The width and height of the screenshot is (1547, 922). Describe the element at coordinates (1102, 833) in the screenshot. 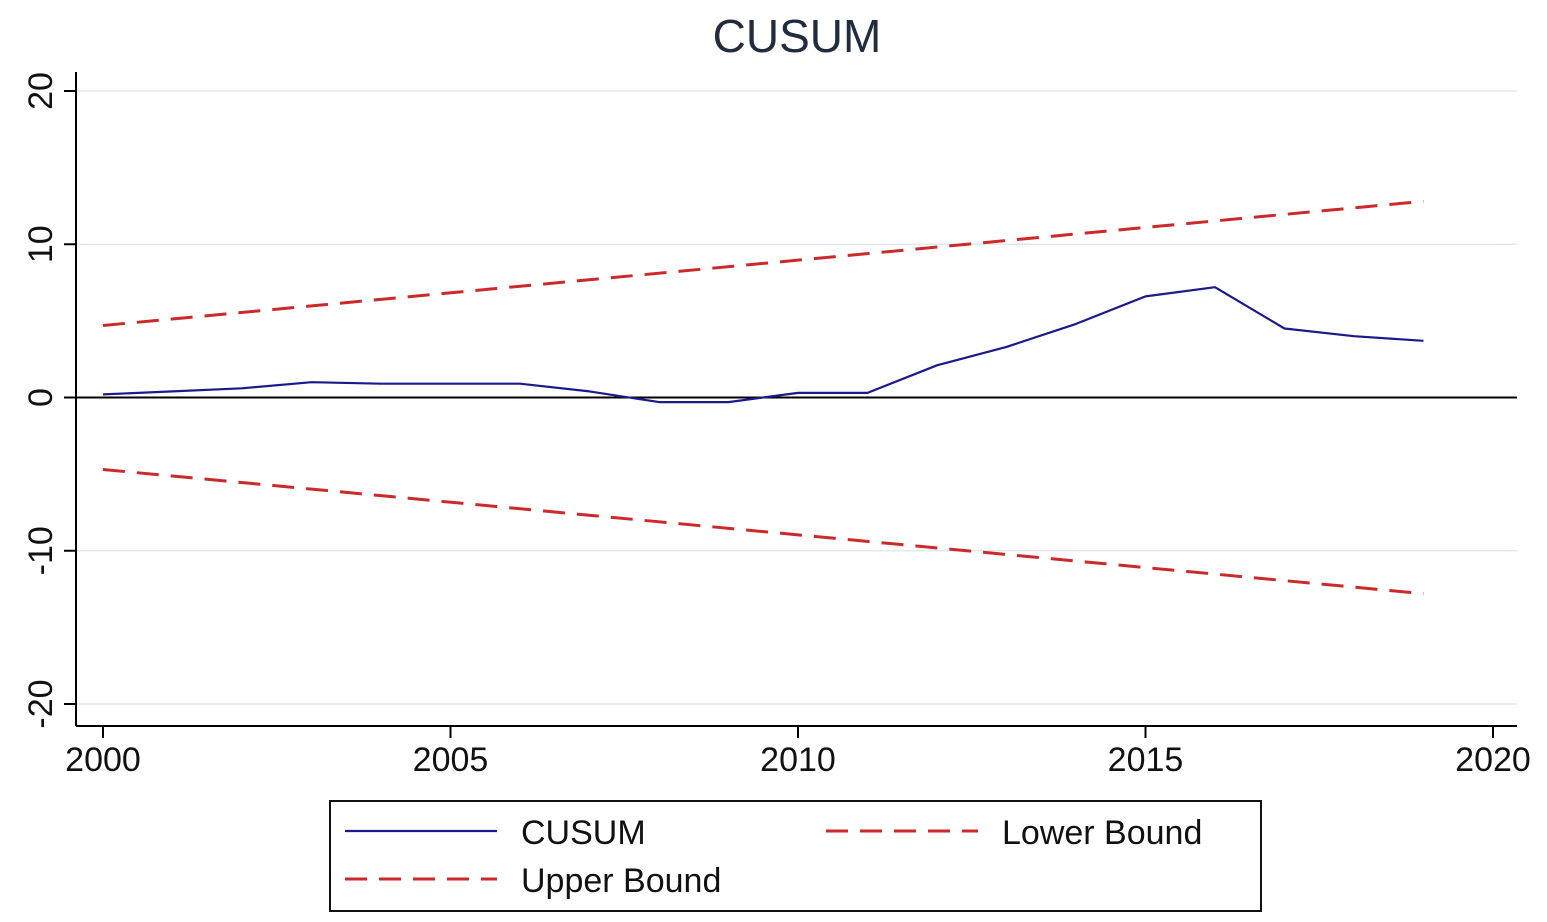

I see `legend-label-lower-bound: Lower Bound` at that location.